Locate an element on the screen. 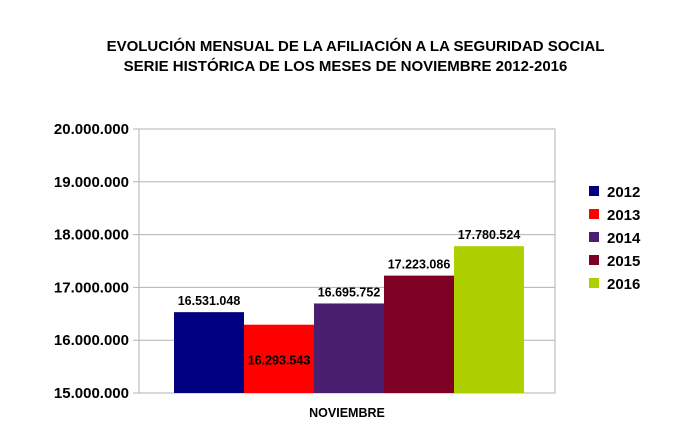 This screenshot has width=691, height=448. data-label-2012: 16.531.048 is located at coordinates (209, 301).